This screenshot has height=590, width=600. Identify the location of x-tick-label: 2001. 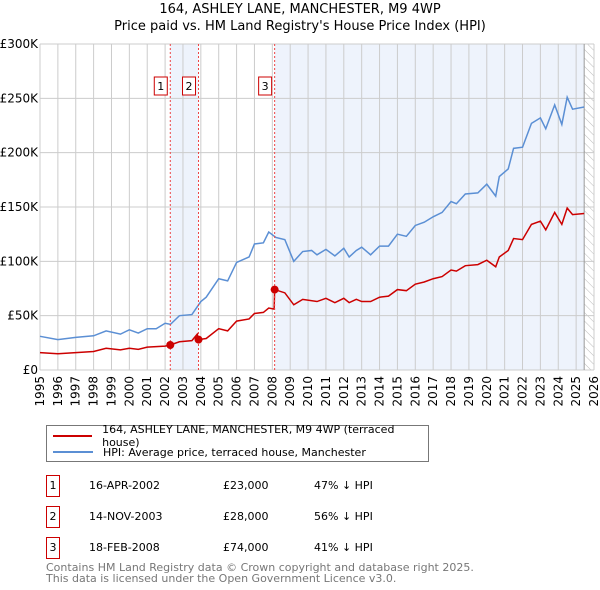
(147, 391).